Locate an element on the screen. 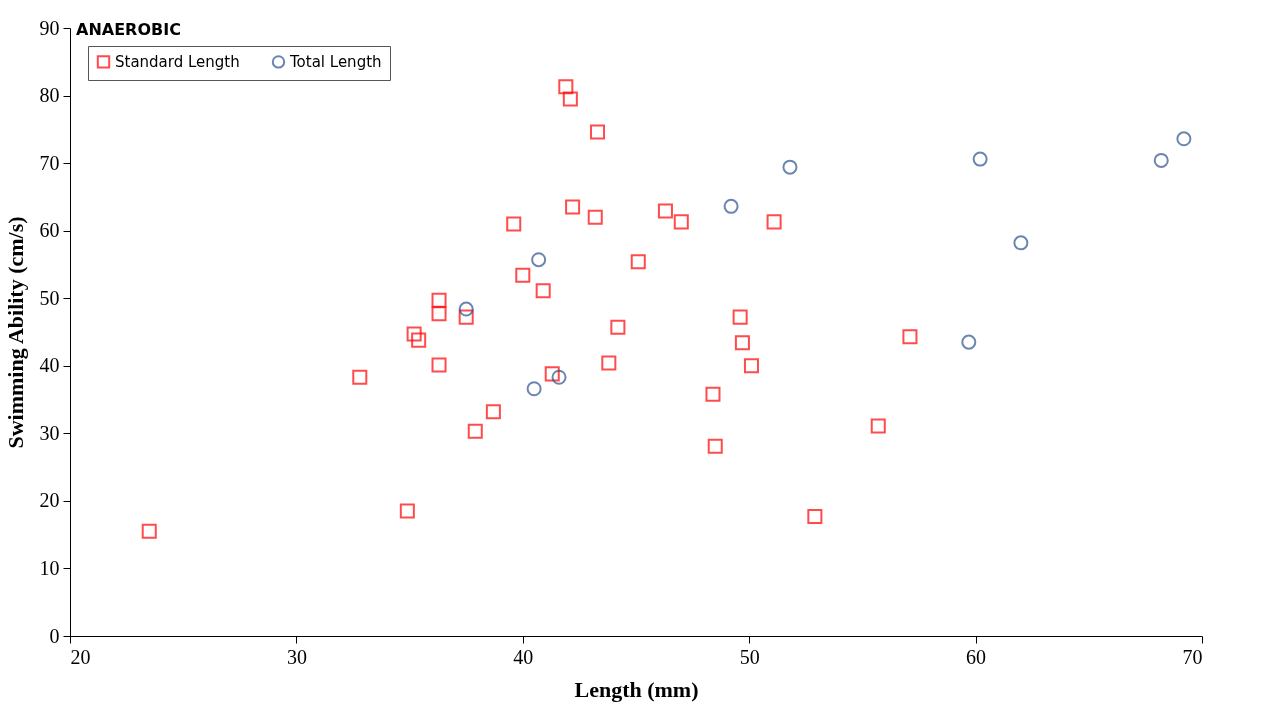 This screenshot has height=728, width=1262. y-tick-label: 0 is located at coordinates (54, 635).